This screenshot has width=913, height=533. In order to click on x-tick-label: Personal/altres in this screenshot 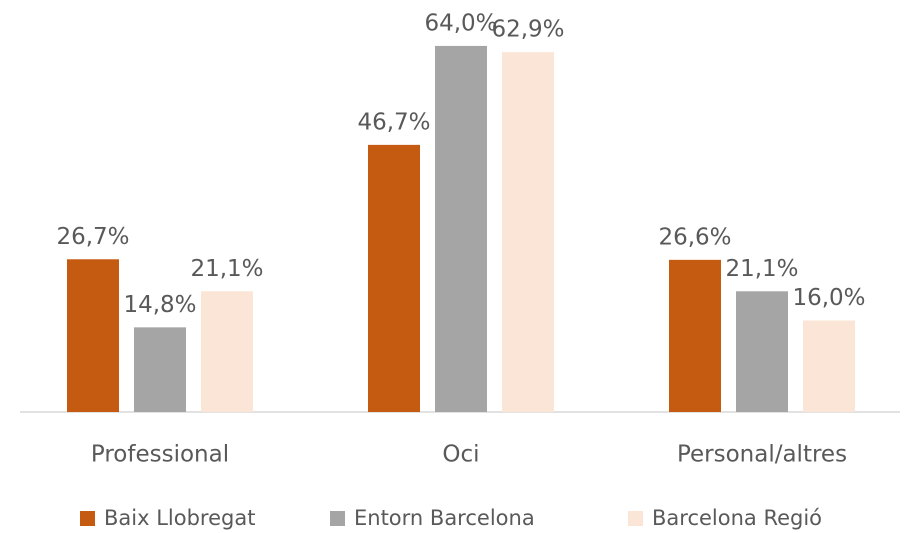, I will do `click(762, 455)`.